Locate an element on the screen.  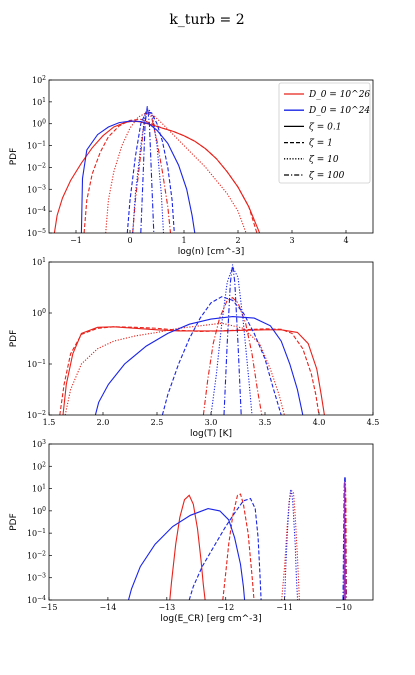
x-tick-label: 0 is located at coordinates (129, 240).